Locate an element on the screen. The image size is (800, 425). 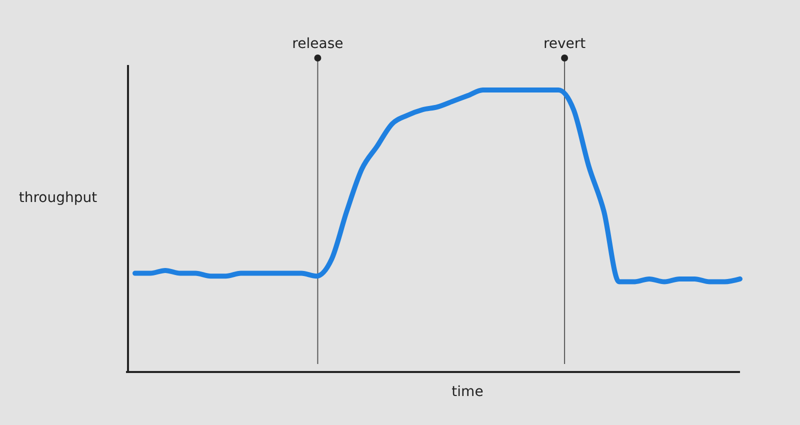
x-axis-title: time is located at coordinates (468, 392).